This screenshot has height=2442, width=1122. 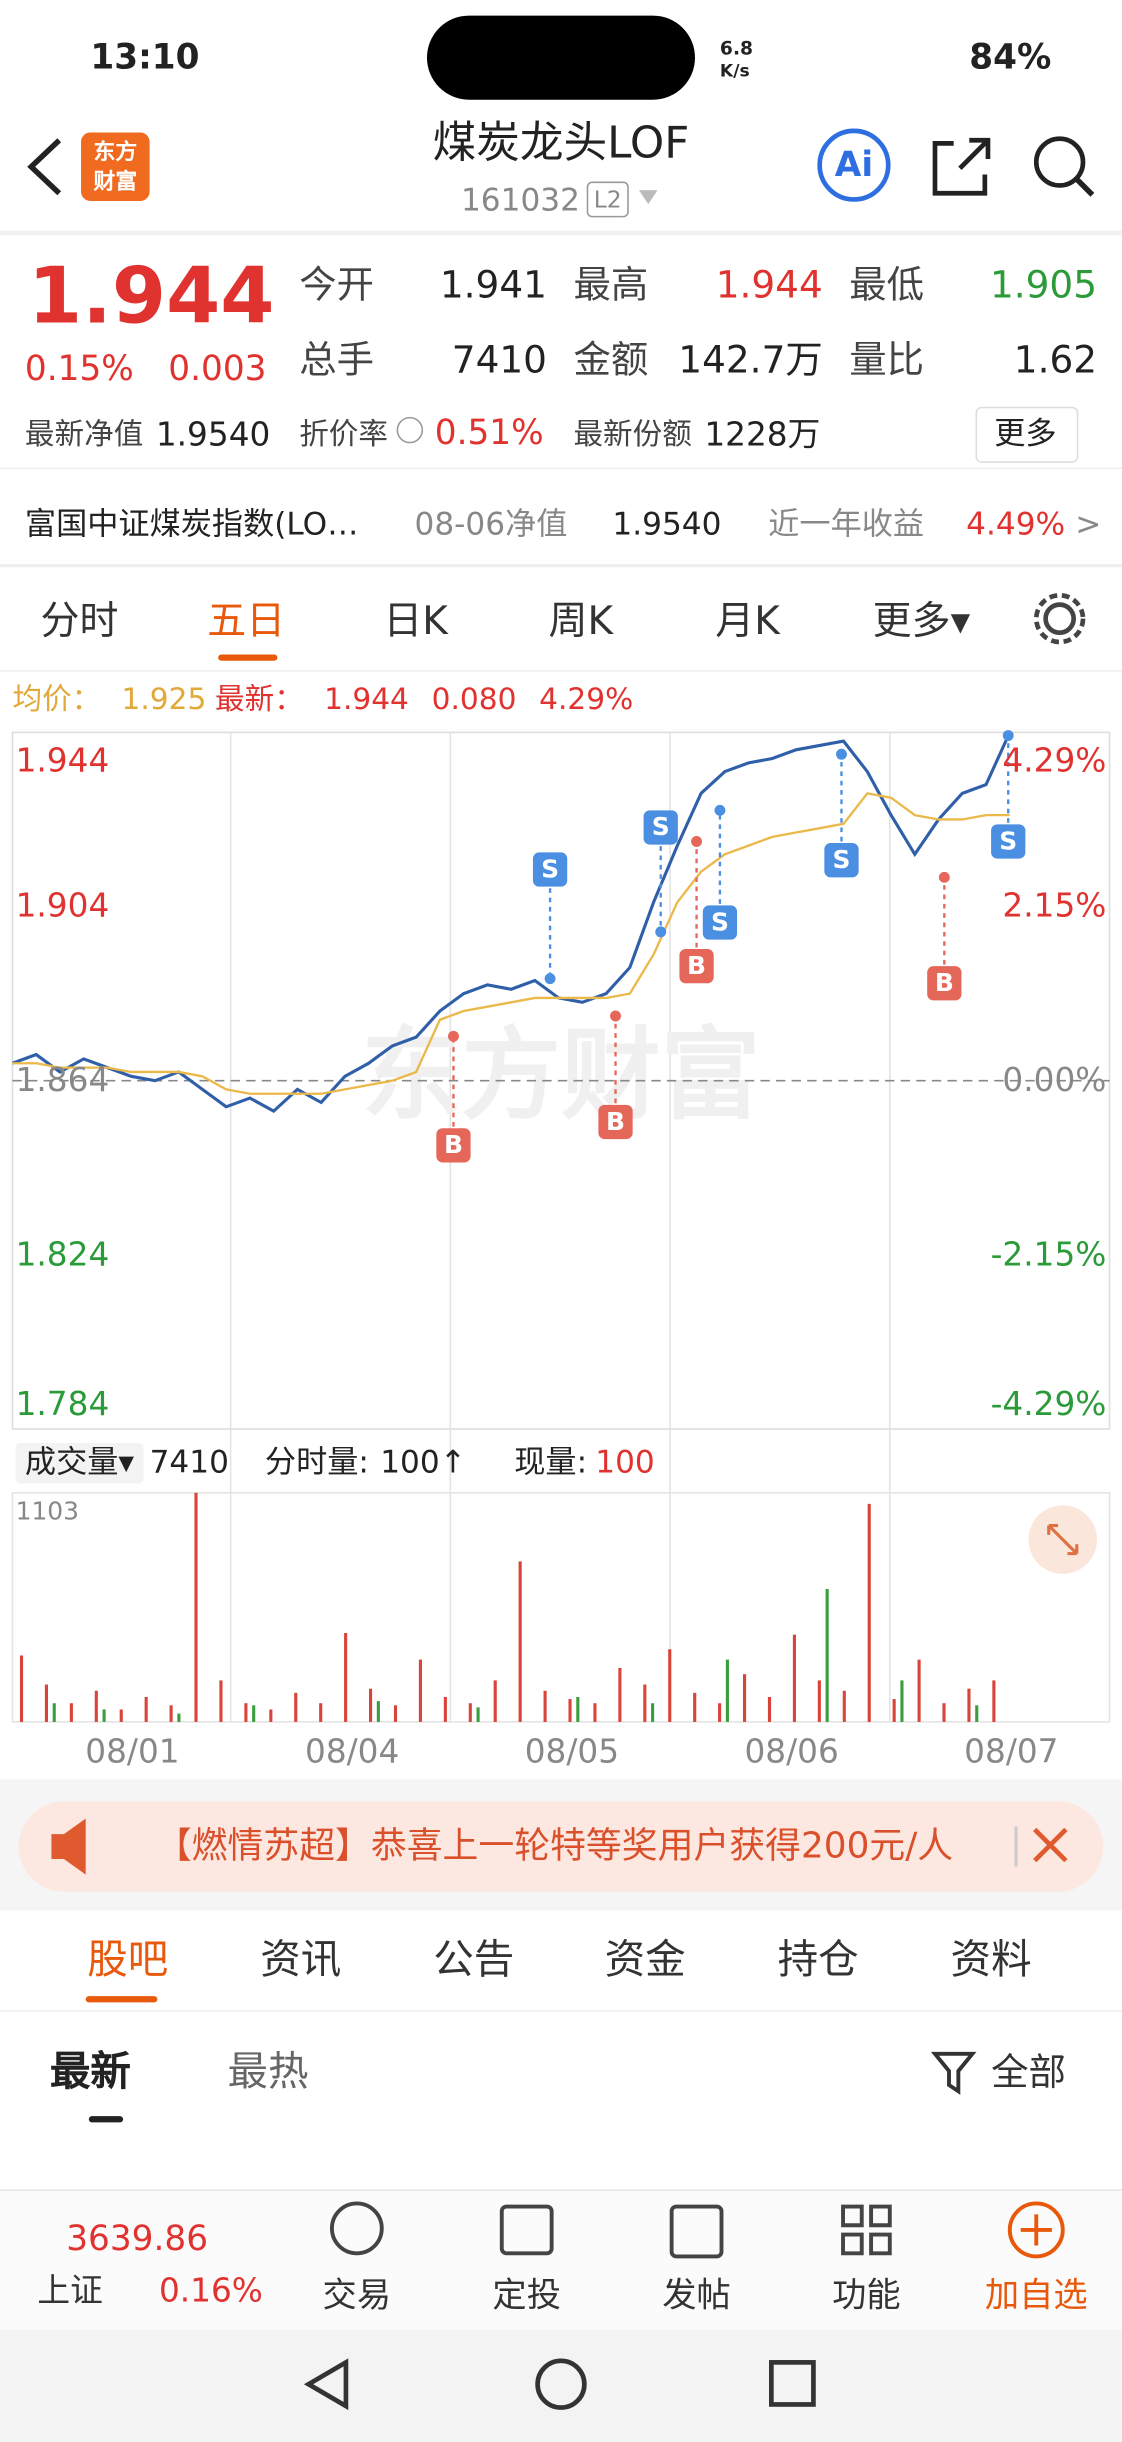 What do you see at coordinates (115, 153) in the screenshot?
I see `logo-text: 东方` at bounding box center [115, 153].